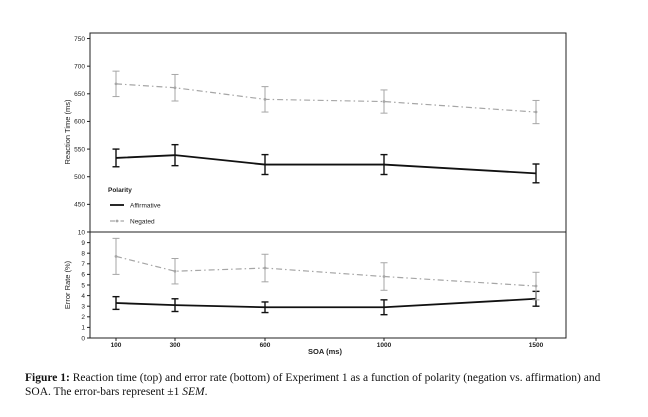 The height and width of the screenshot is (417, 648). I want to click on y-tick-label-error: 2, so click(83, 317).